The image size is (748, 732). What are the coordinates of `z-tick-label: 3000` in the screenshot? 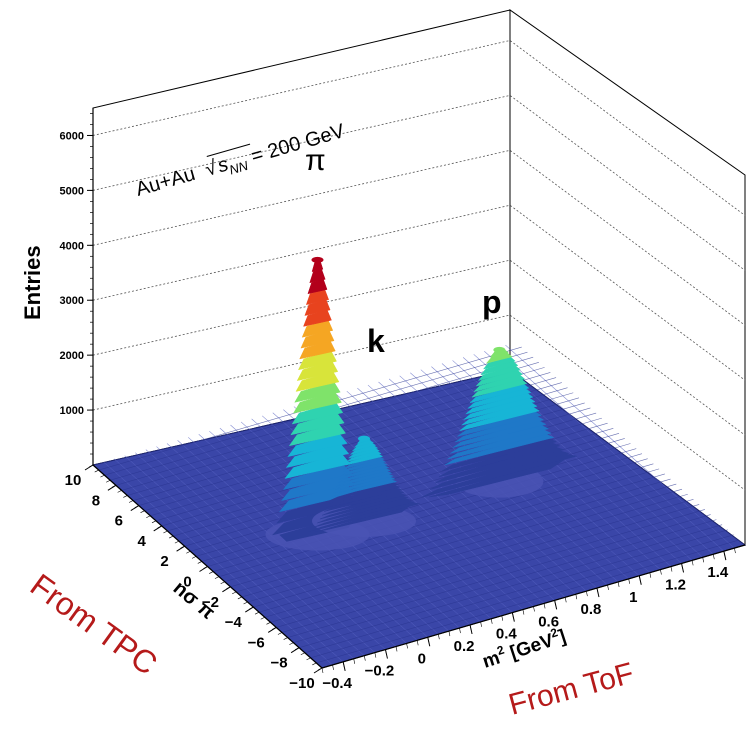 It's located at (72, 301).